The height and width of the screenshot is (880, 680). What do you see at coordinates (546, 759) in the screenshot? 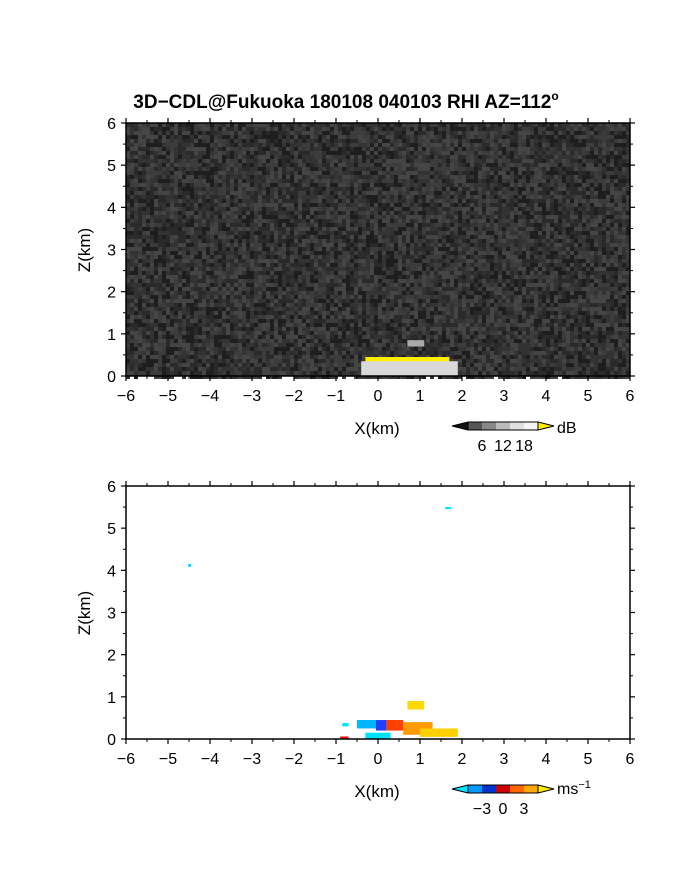
I see `velocity-x-tick-label: 4` at bounding box center [546, 759].